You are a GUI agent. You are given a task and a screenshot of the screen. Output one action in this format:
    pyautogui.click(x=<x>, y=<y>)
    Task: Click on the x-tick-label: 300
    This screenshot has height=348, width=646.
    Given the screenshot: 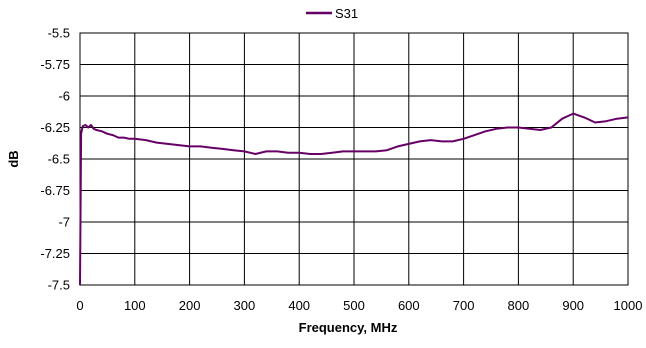 What is the action you would take?
    pyautogui.click(x=245, y=305)
    